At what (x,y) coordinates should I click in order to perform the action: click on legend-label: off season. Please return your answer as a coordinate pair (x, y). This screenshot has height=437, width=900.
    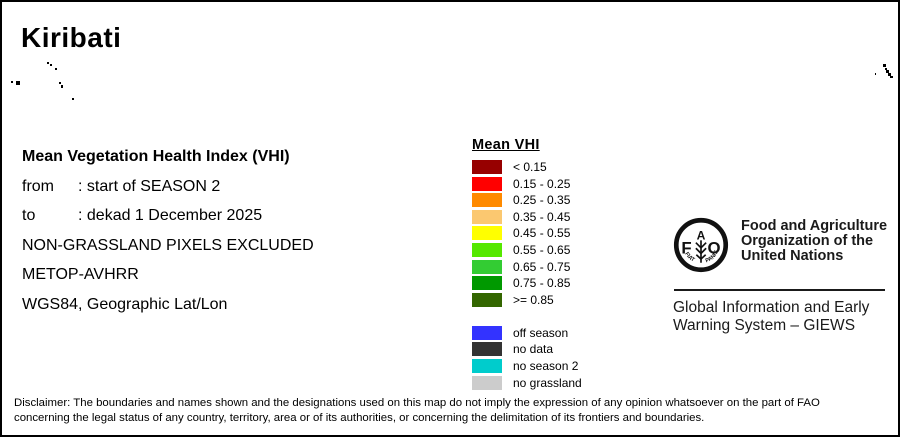
    Looking at the image, I should click on (541, 332).